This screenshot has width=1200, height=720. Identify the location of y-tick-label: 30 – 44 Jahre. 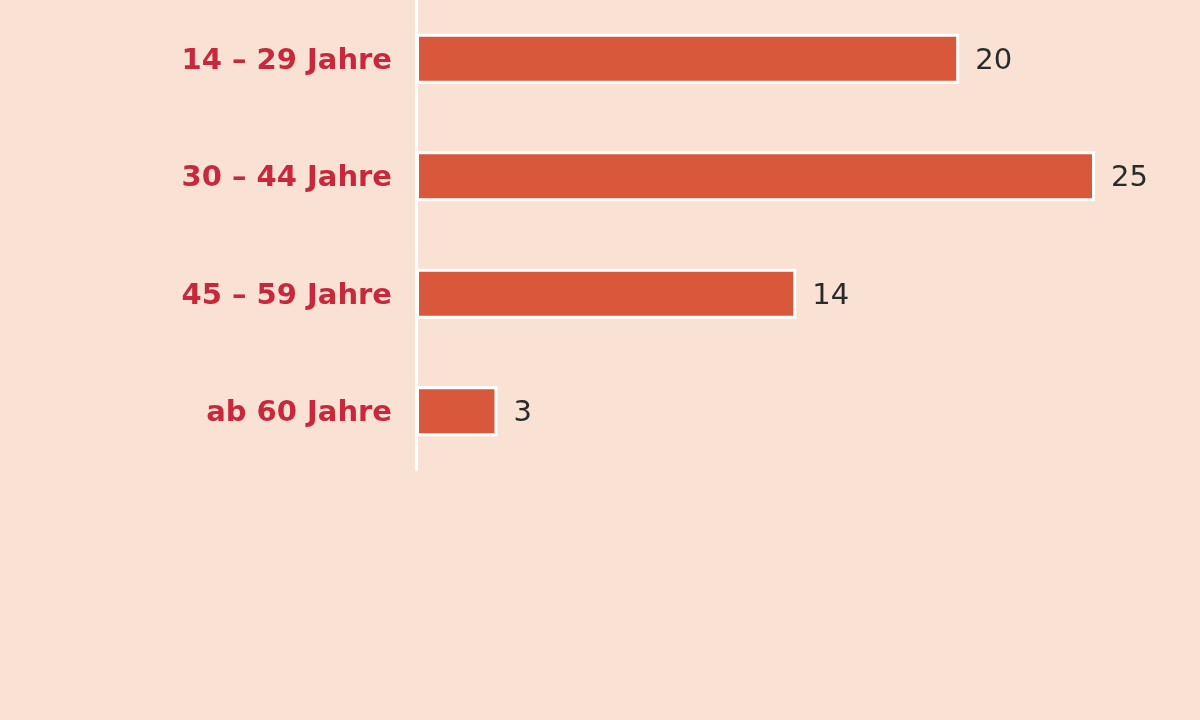
(286, 176).